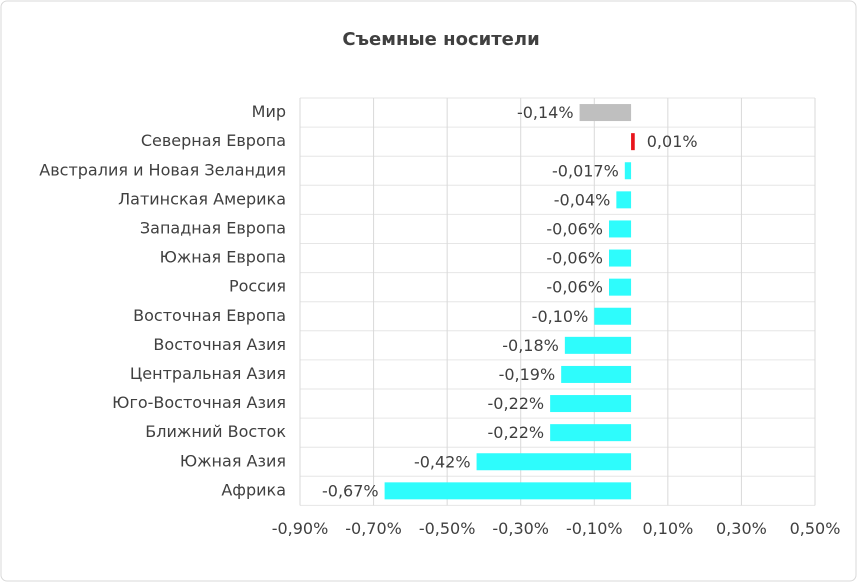  I want to click on y-tick-label: Африка, so click(253, 489).